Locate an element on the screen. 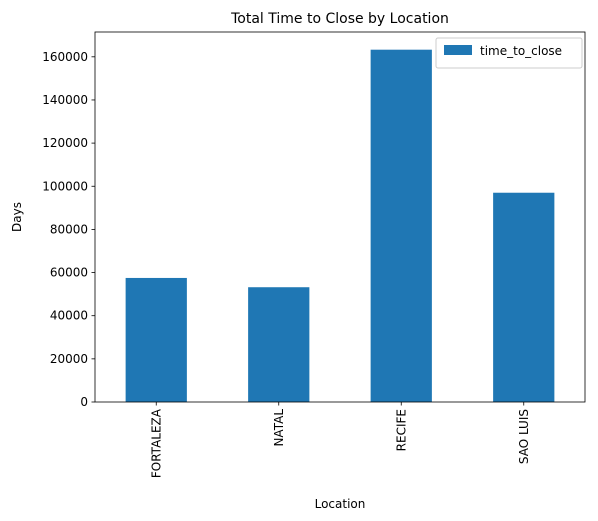 This screenshot has width=598, height=521. bar-fortaleza is located at coordinates (156, 339).